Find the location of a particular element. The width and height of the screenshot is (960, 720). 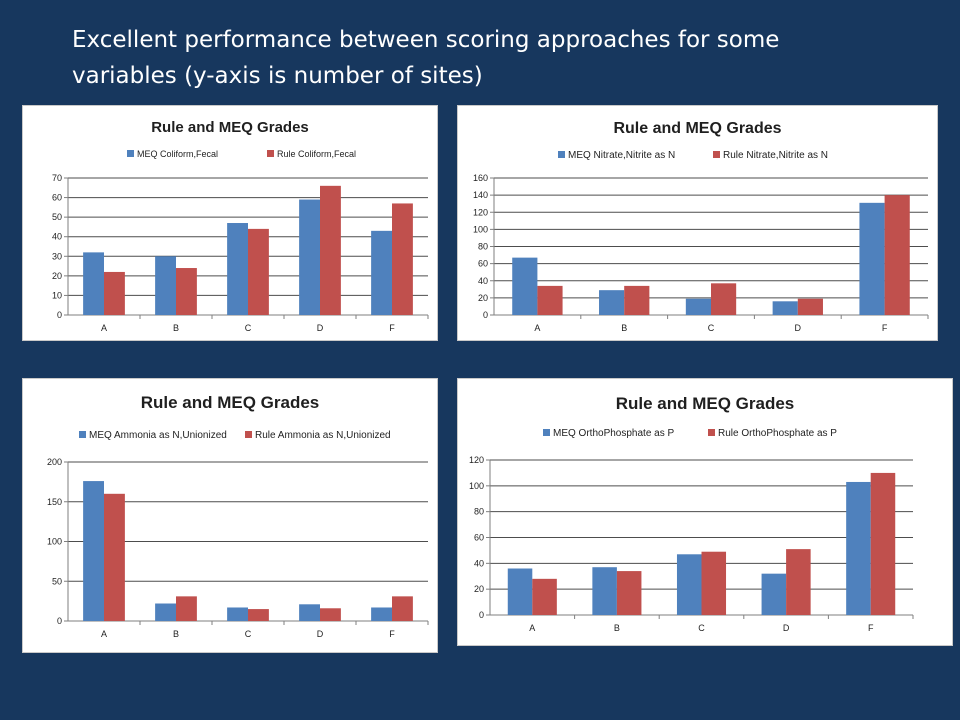

y-tick-label: 10 is located at coordinates (57, 295).